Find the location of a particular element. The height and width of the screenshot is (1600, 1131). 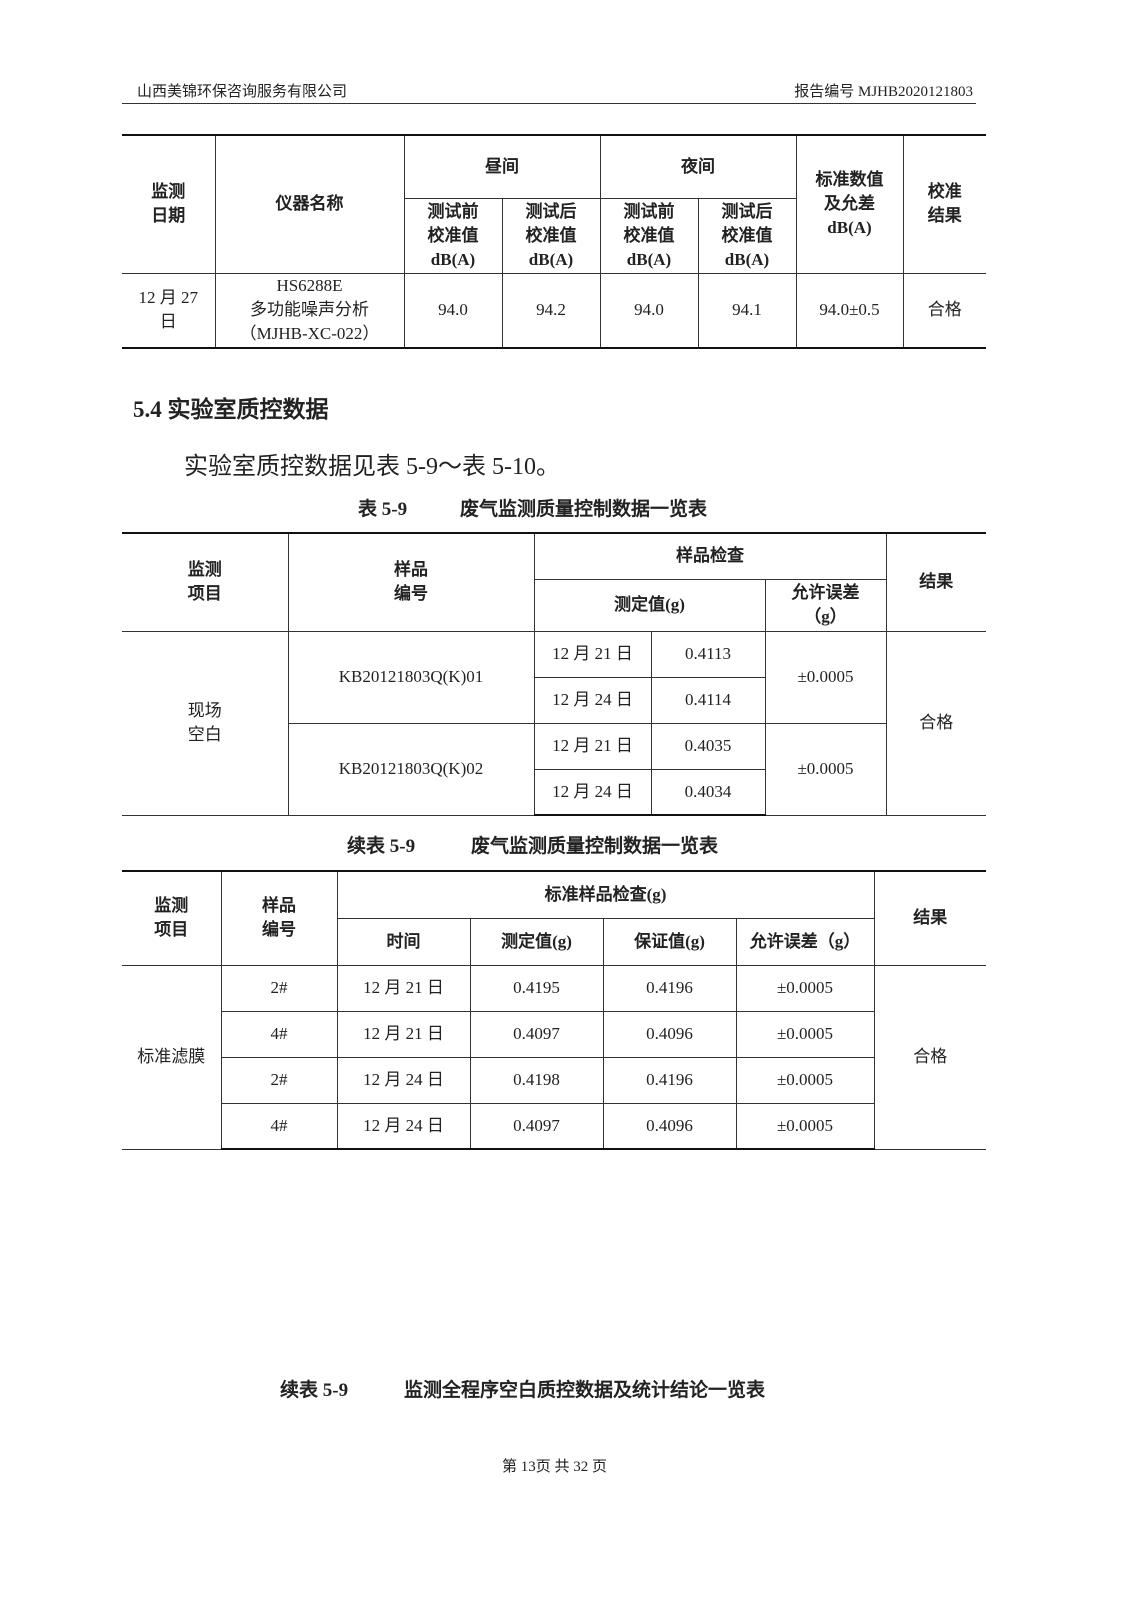

table-row: 4# 12 月 21 日 0.4097 0.4096 ±0.0005 is located at coordinates (554, 1034).